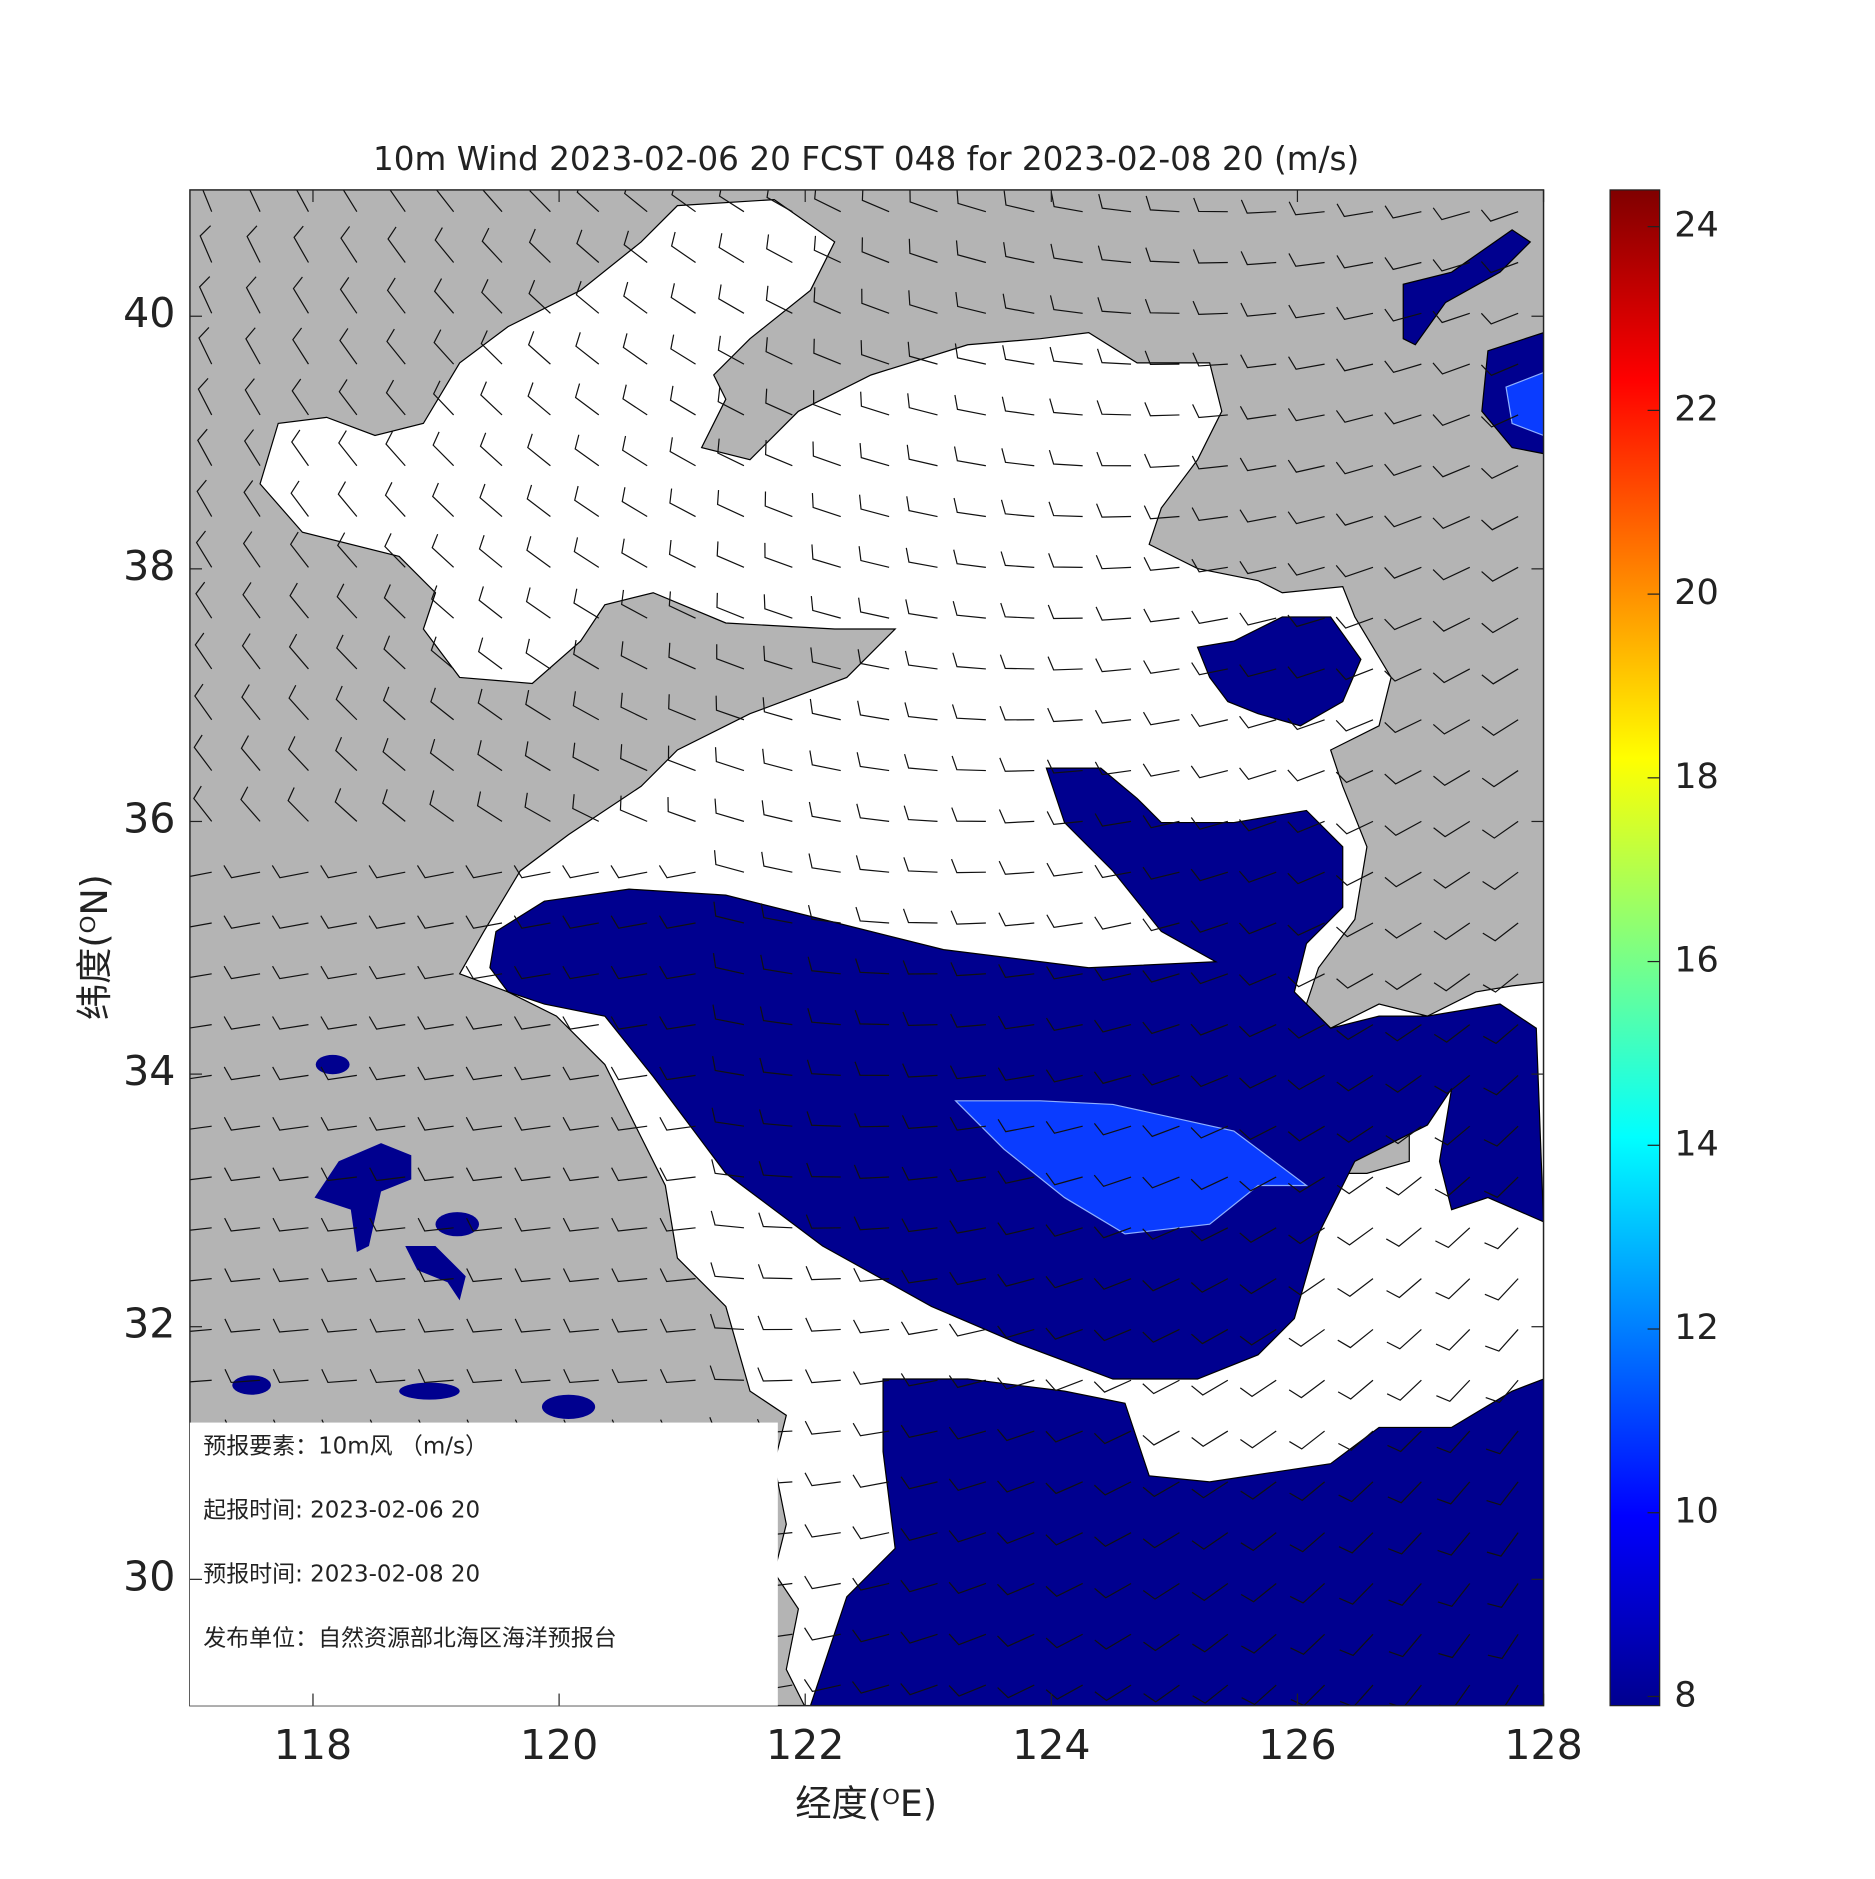 The height and width of the screenshot is (1879, 1875). What do you see at coordinates (149, 1324) in the screenshot?
I see `y-tick-label: 32` at bounding box center [149, 1324].